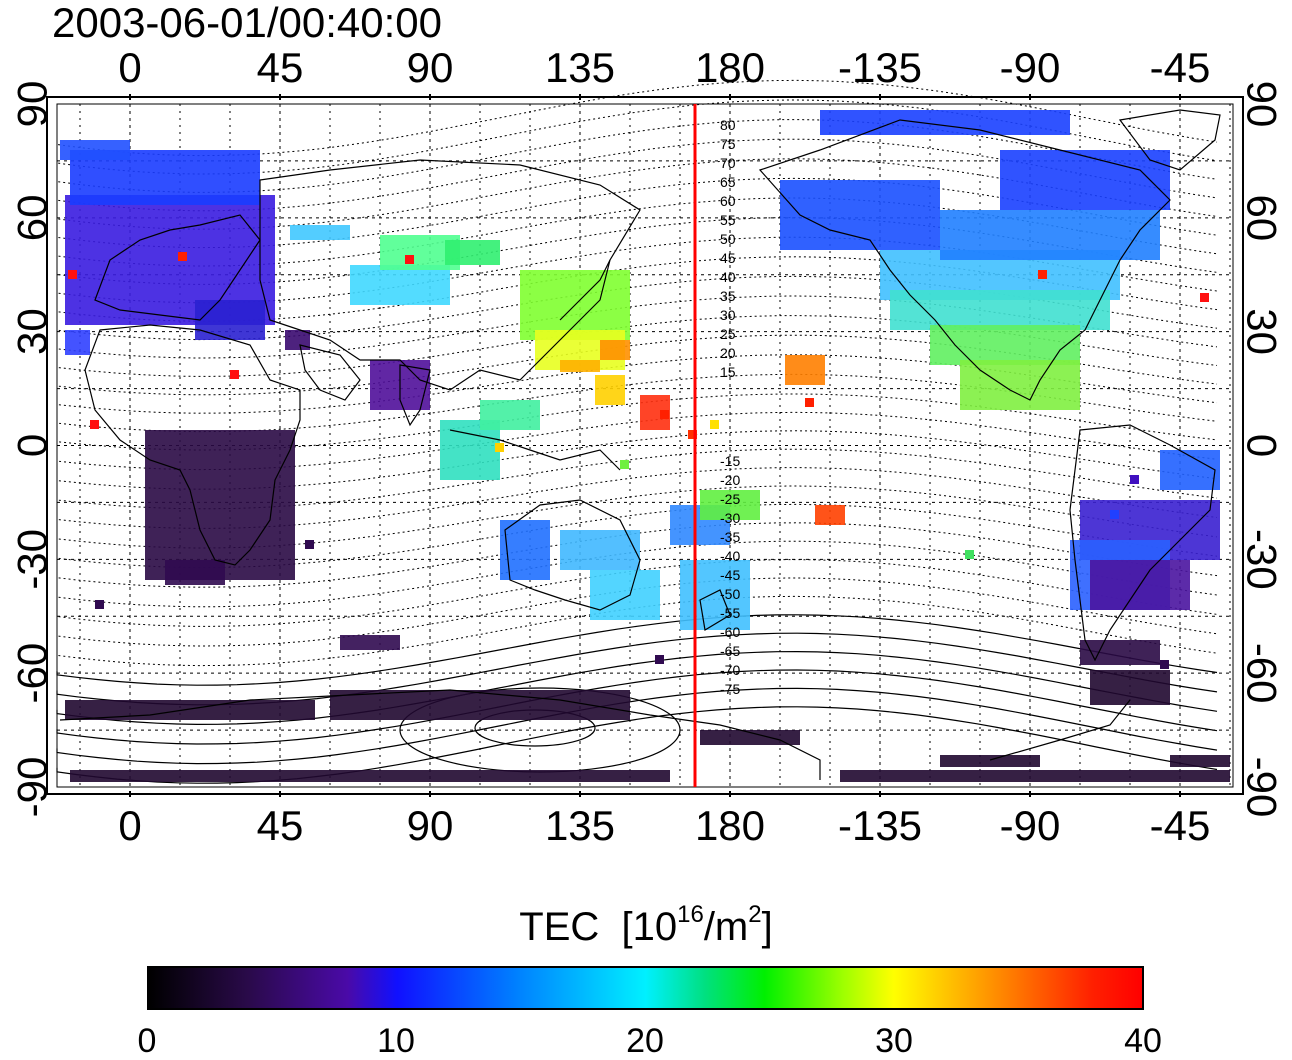 The height and width of the screenshot is (1060, 1292). What do you see at coordinates (690, 914) in the screenshot?
I see `unit-exponent: 16` at bounding box center [690, 914].